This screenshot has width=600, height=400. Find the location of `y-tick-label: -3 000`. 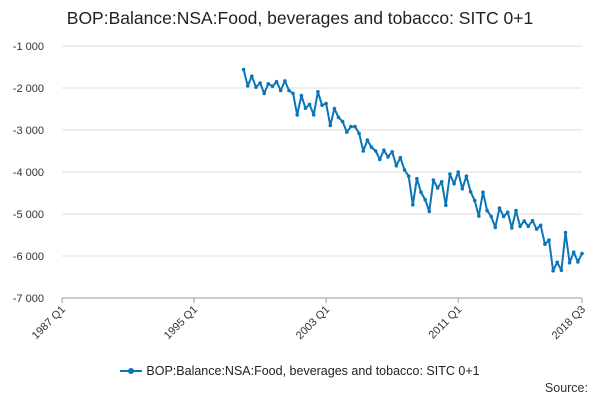

y-tick-label: -3 000 is located at coordinates (28, 131).